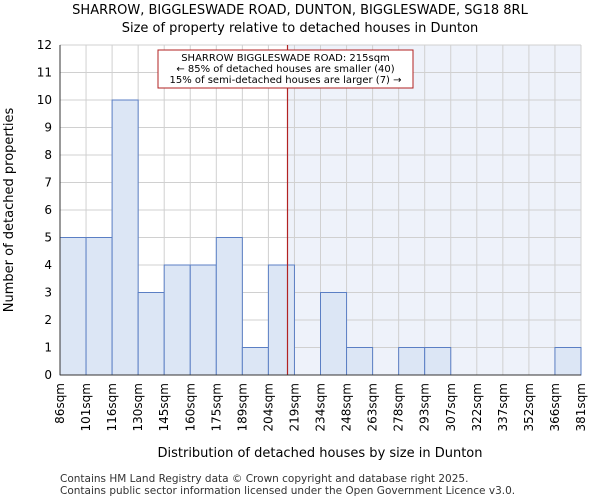 Image resolution: width=600 pixels, height=500 pixels. I want to click on y-tick-label: 12, so click(44, 45).